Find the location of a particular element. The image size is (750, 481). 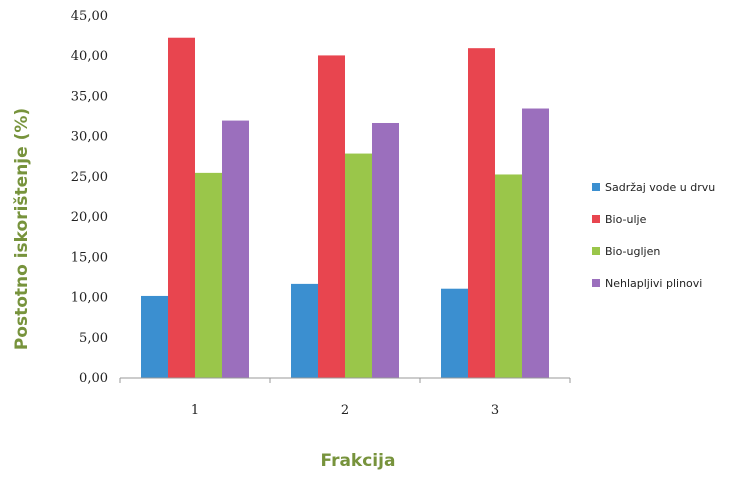

y-tick-label: 45,00 is located at coordinates (89, 16).